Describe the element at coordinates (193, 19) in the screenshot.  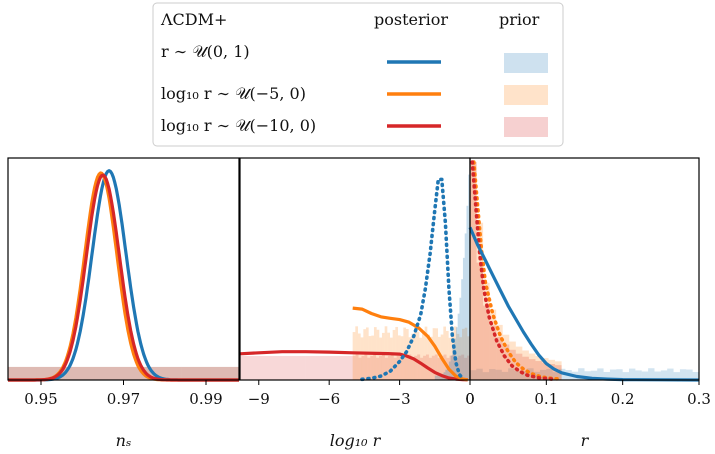
I see `legend-header: ΛCDM+` at that location.